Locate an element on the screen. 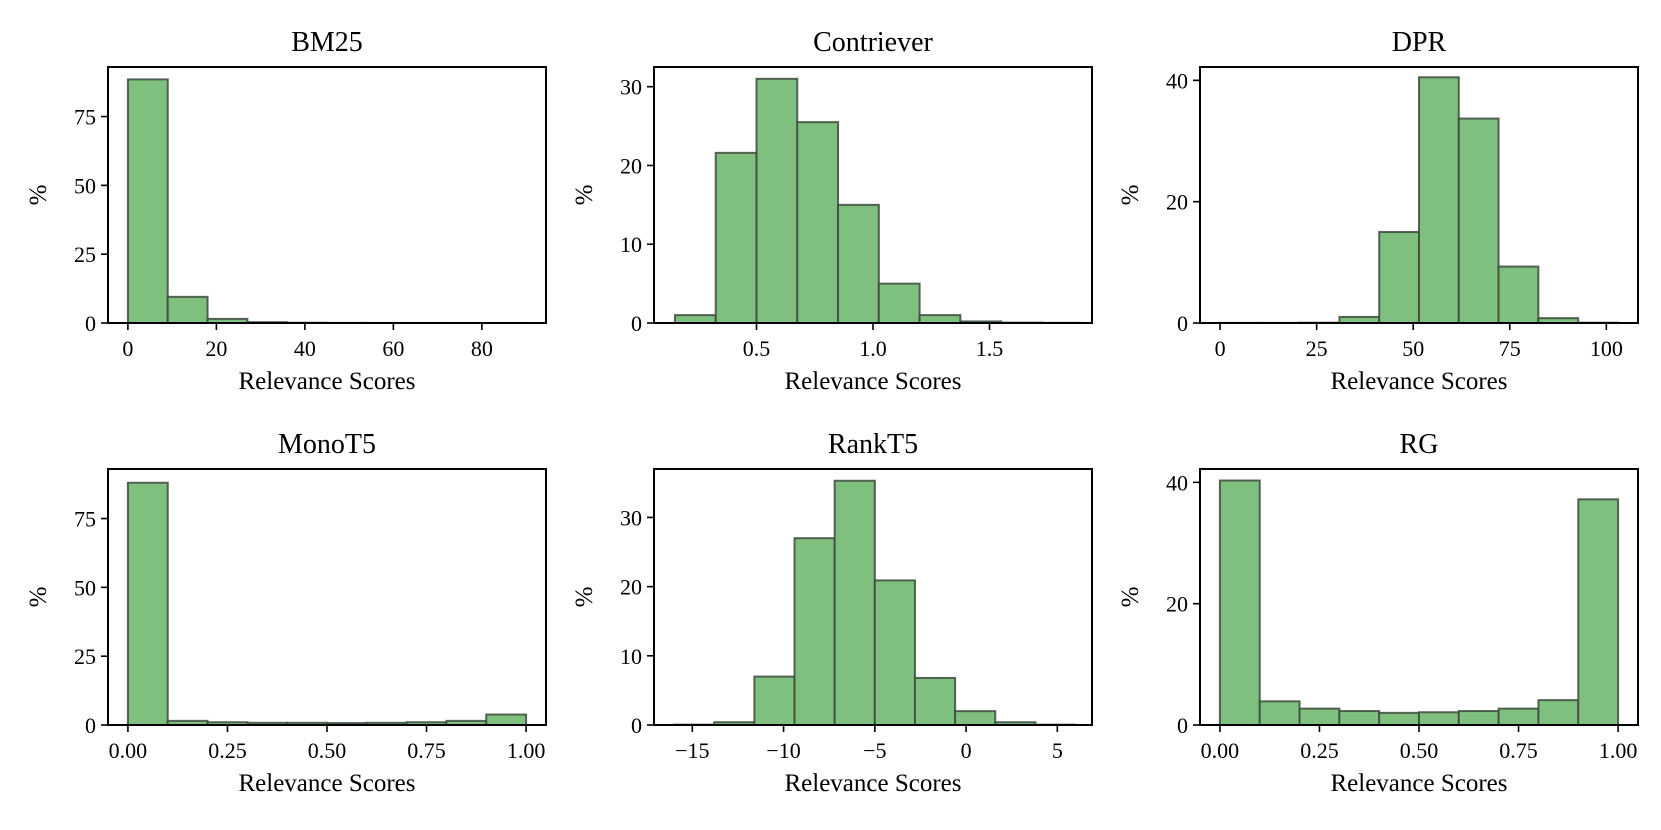 The image size is (1661, 830). panel-title: RG is located at coordinates (1419, 444).